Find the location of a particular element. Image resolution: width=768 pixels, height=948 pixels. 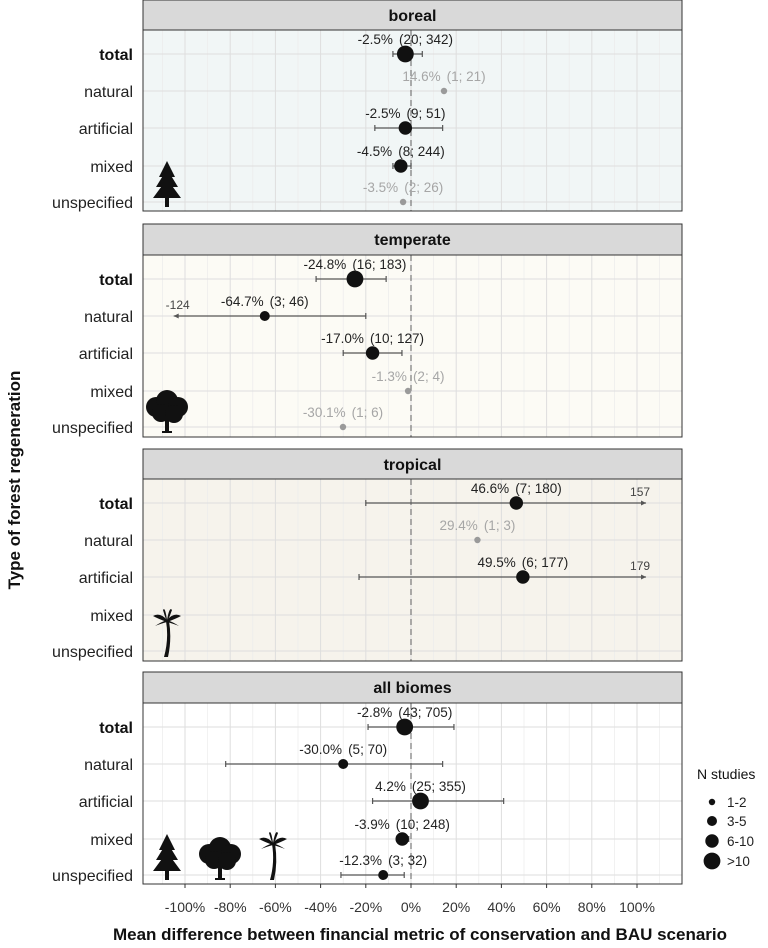

point-n-label: (2; 4) is located at coordinates (429, 376).